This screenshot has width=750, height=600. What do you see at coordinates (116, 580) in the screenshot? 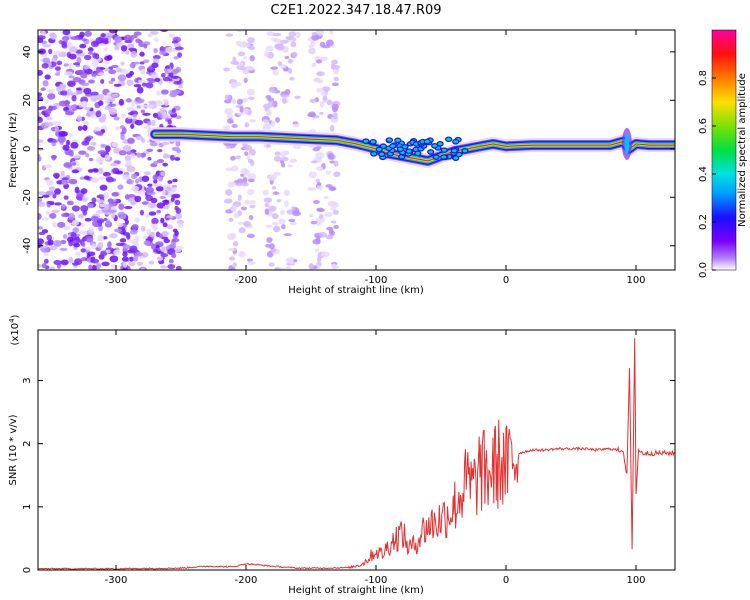
I see `x-tick-label: -300` at bounding box center [116, 580].